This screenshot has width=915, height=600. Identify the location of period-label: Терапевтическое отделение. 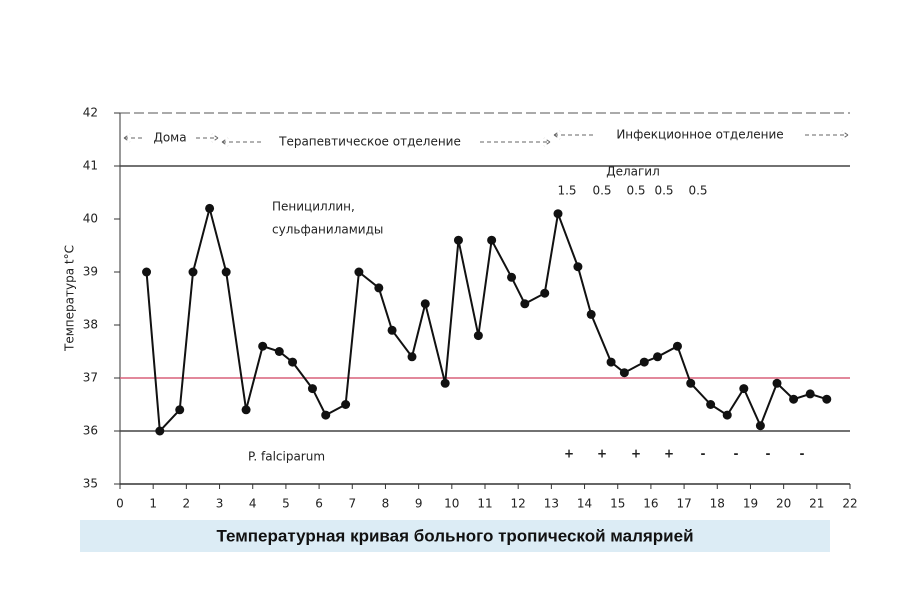
(369, 142).